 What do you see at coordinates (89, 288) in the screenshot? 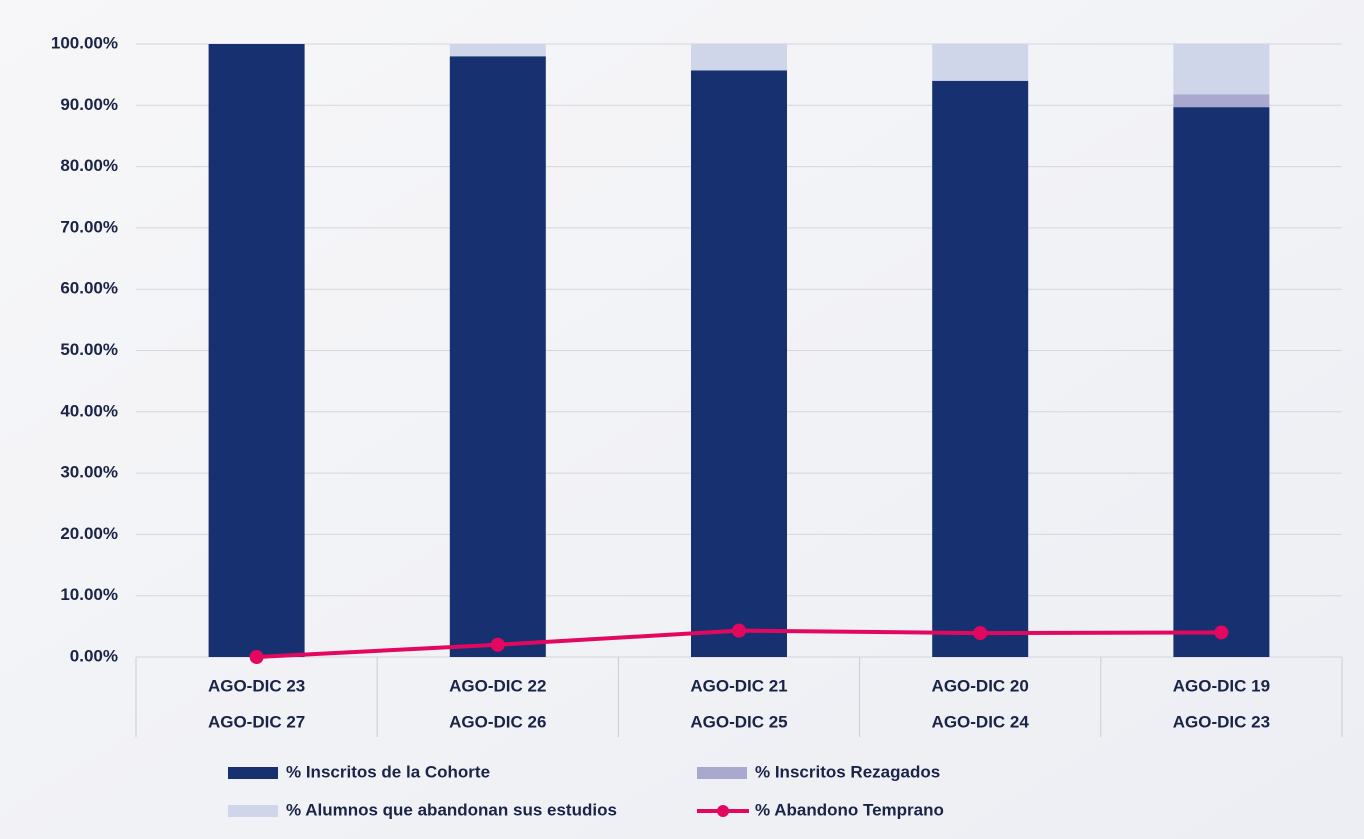
I see `y-tick-label: 60.00%` at bounding box center [89, 288].